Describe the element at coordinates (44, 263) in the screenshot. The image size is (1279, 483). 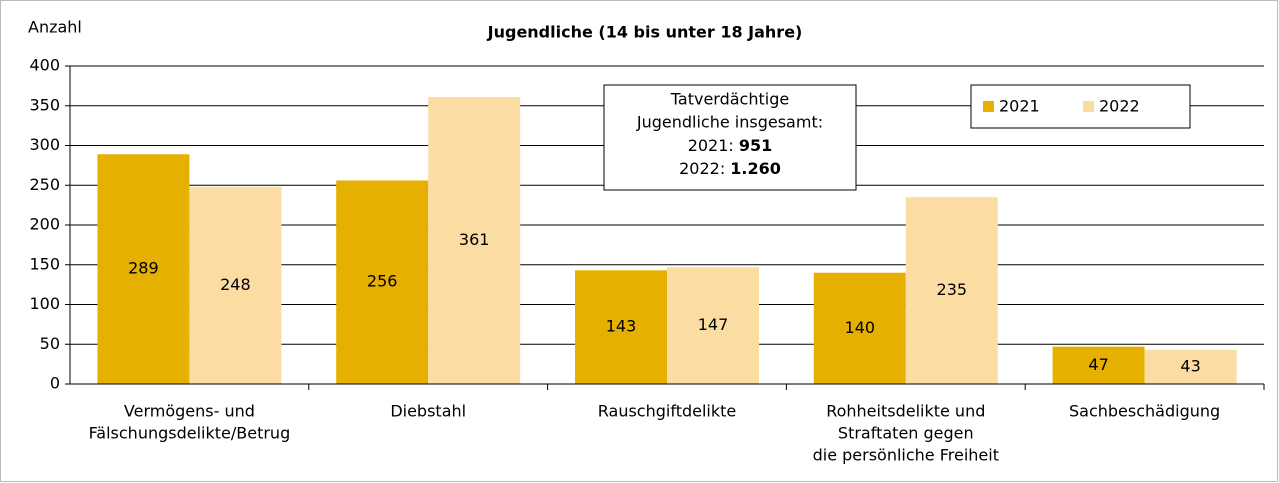
I see `y-tick-label: 150` at that location.